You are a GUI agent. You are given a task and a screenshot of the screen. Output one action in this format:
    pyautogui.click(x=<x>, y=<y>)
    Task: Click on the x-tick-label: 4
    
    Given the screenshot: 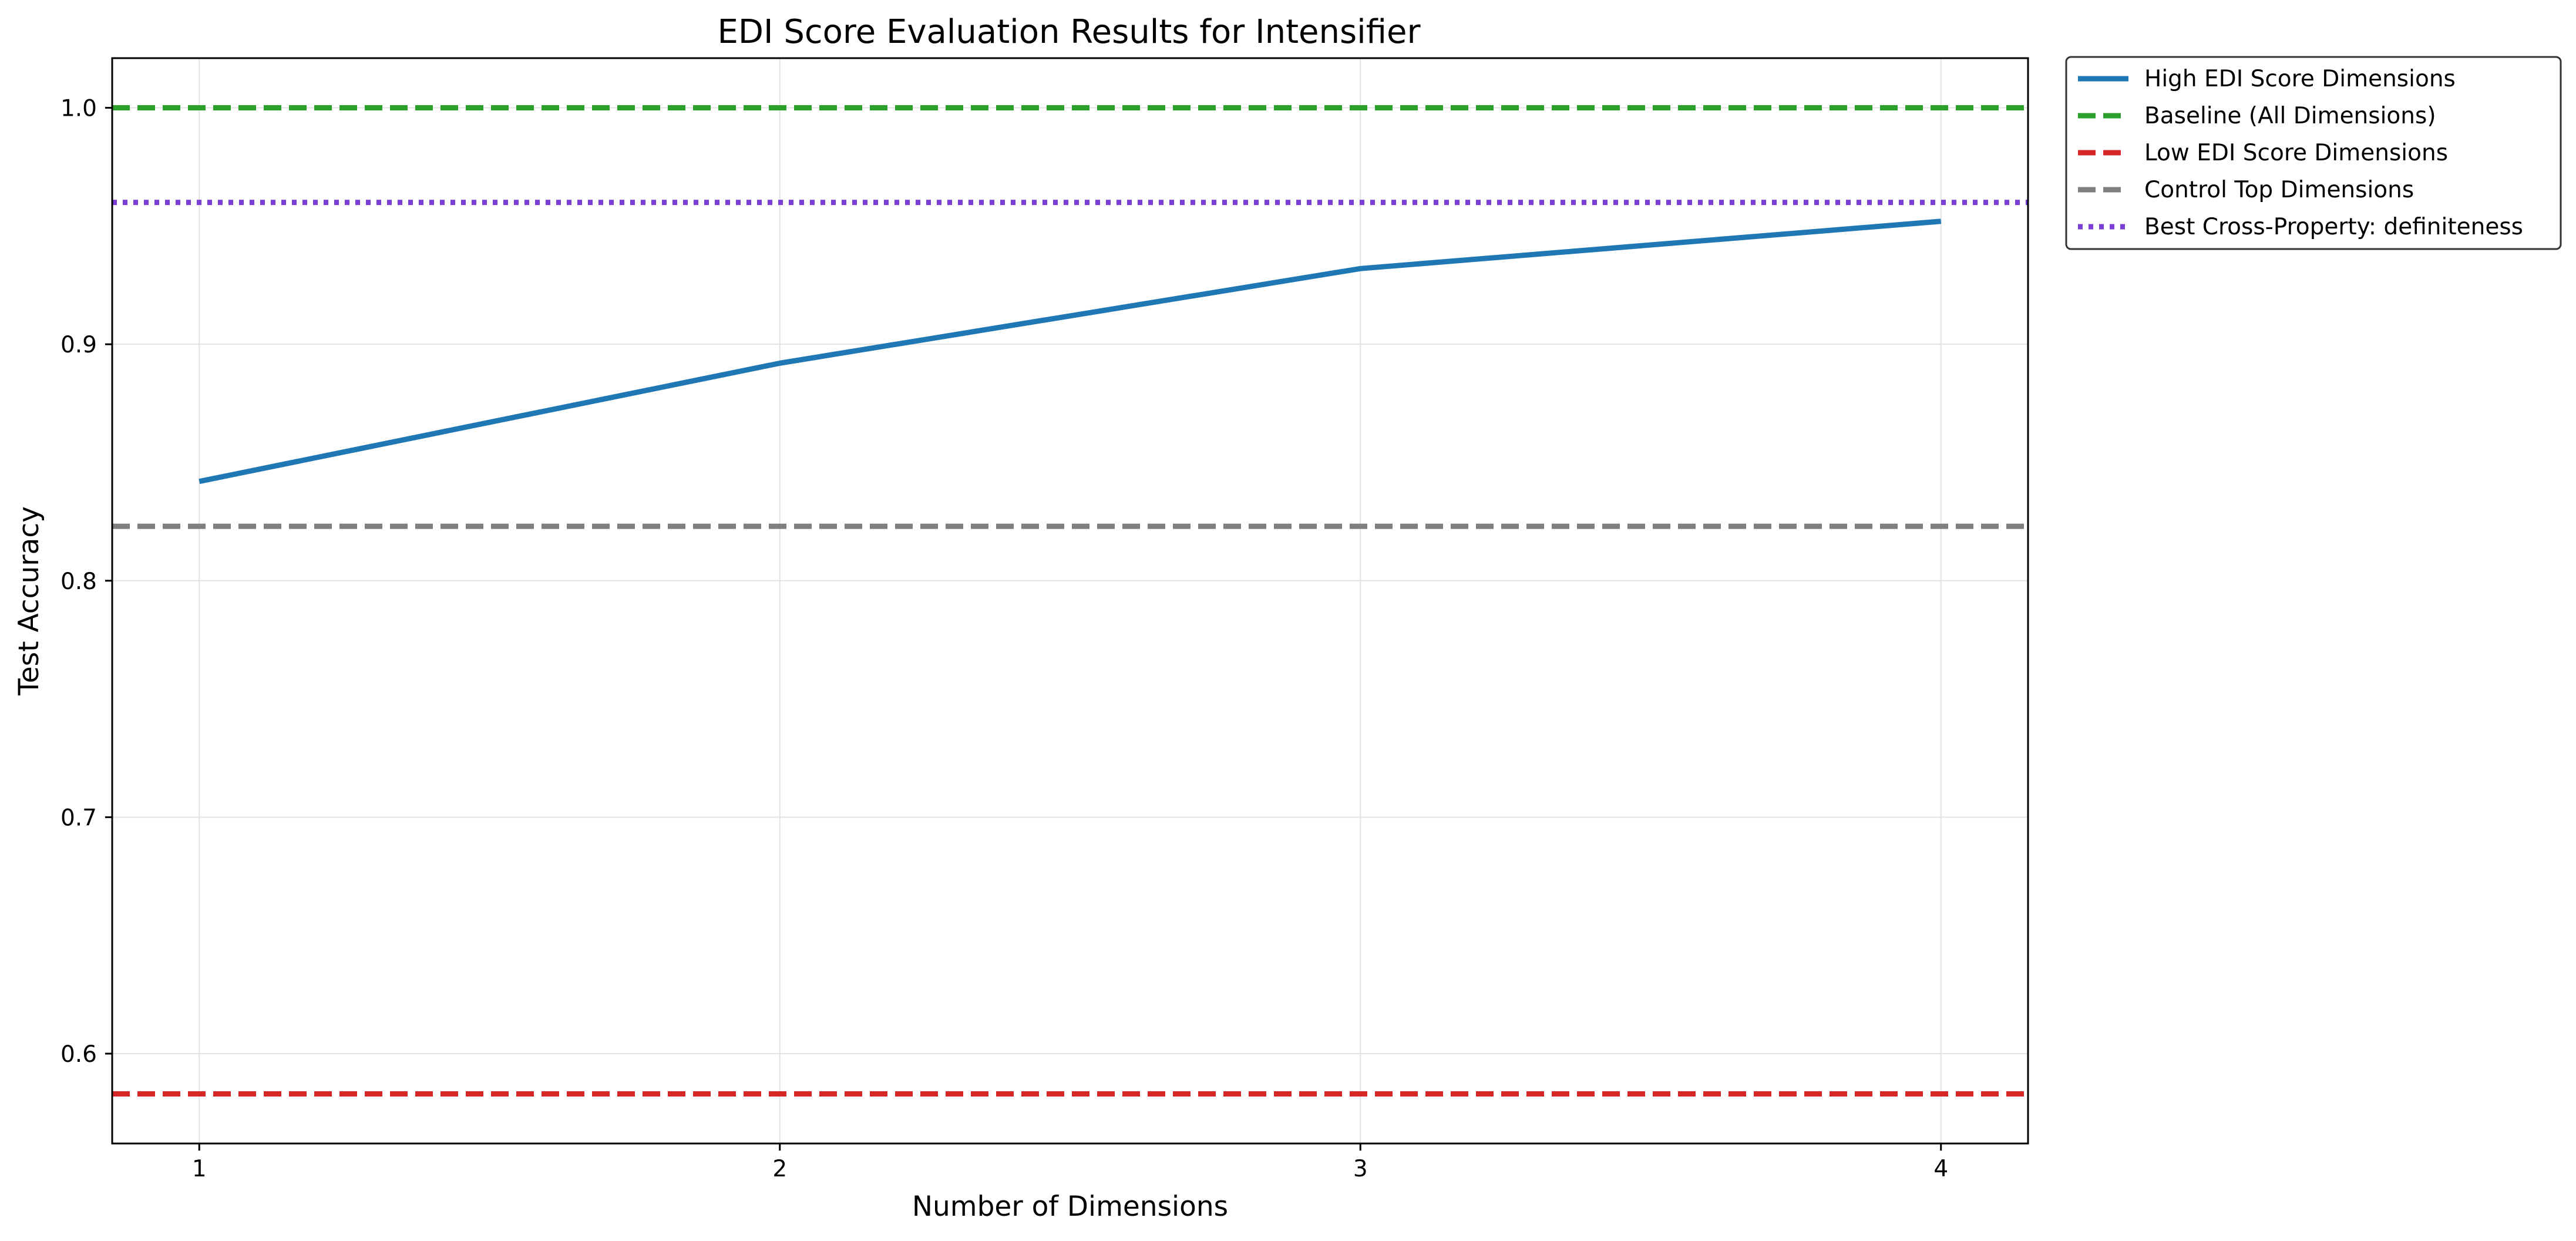 What is the action you would take?
    pyautogui.click(x=1940, y=1169)
    